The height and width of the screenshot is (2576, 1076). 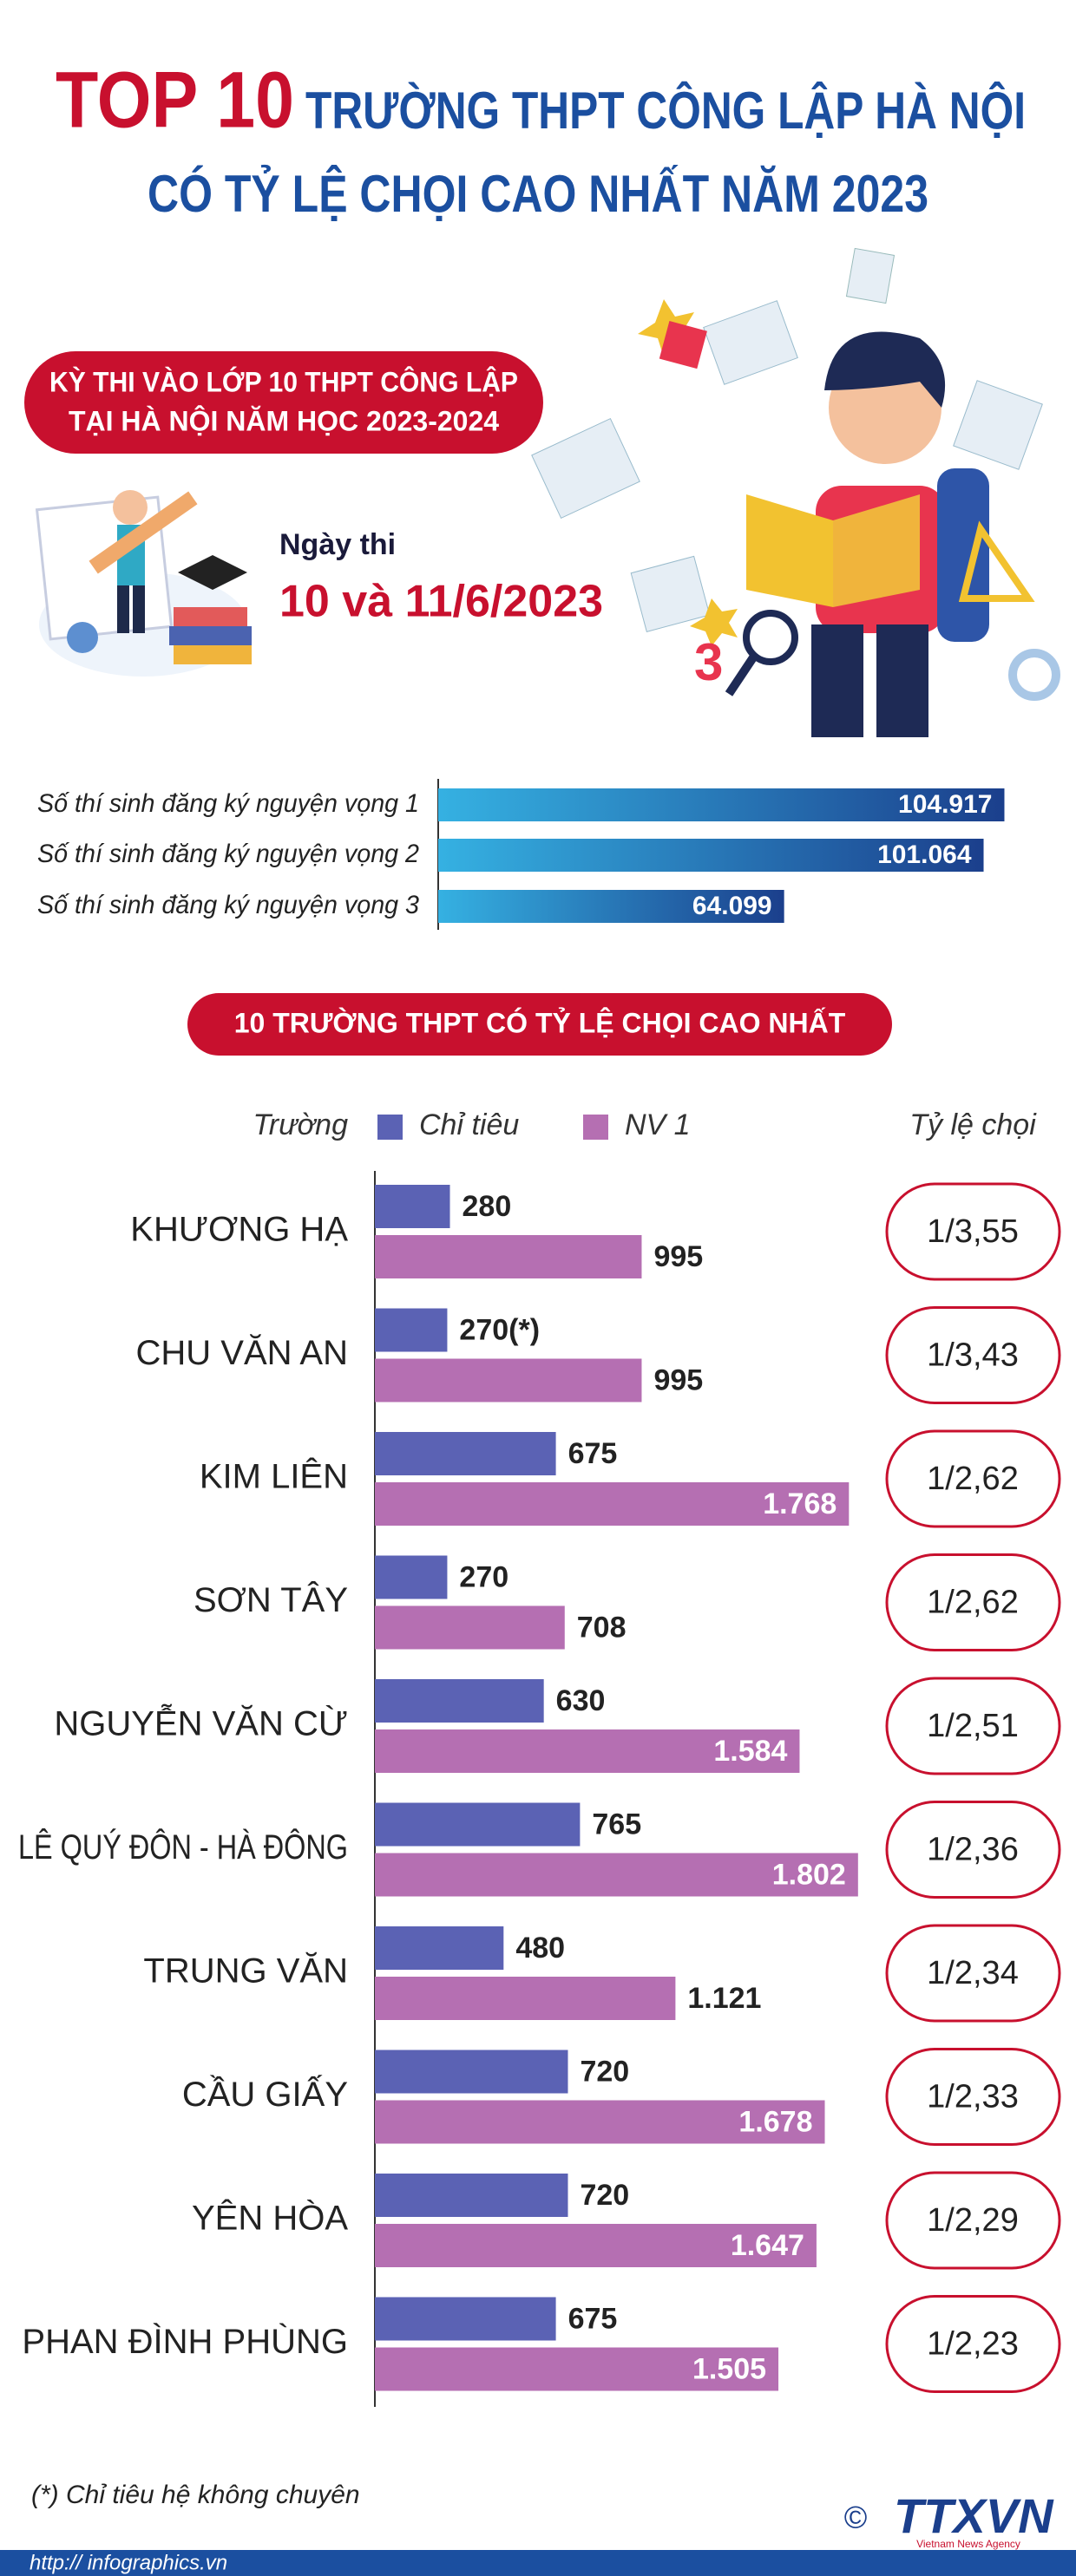 What do you see at coordinates (185, 2341) in the screenshot?
I see `category-label: PHAN ĐÌNH PHÙNG` at bounding box center [185, 2341].